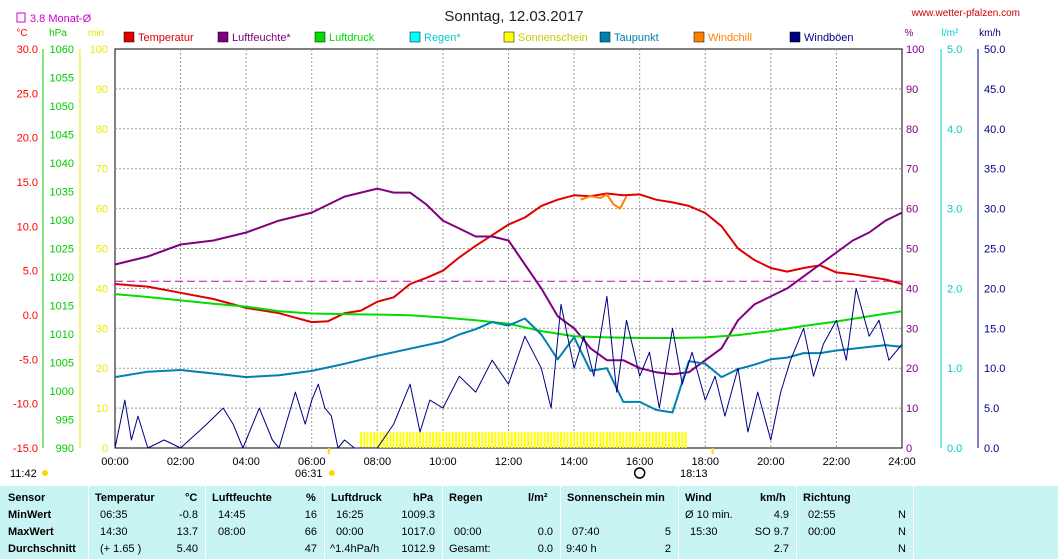  What do you see at coordinates (466, 498) in the screenshot?
I see `header-rain: Regen` at bounding box center [466, 498].